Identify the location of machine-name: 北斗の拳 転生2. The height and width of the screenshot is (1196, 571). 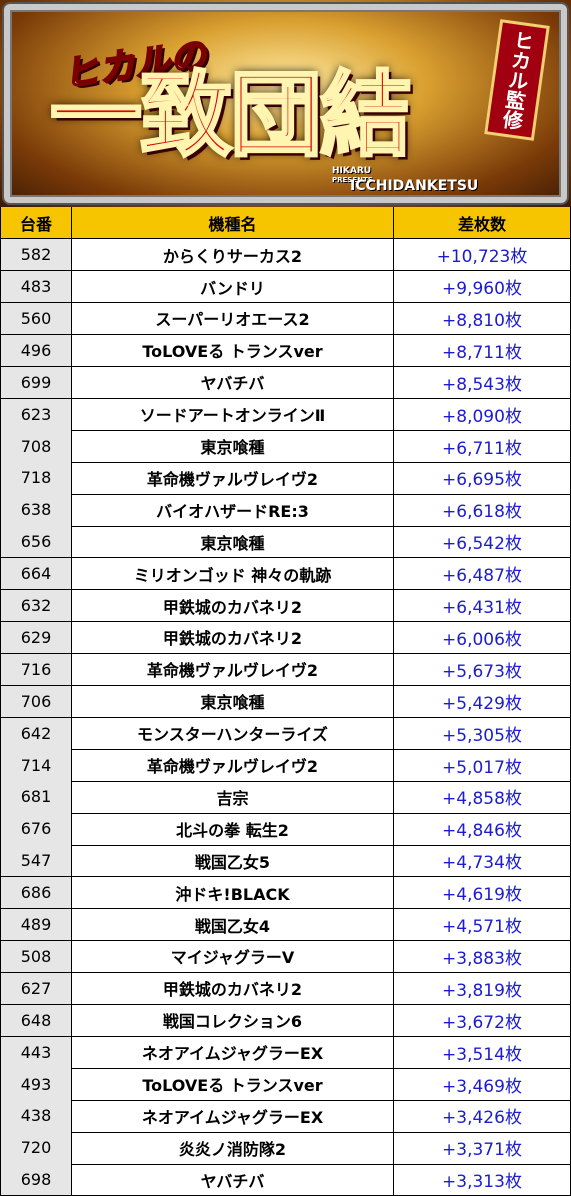
(233, 829).